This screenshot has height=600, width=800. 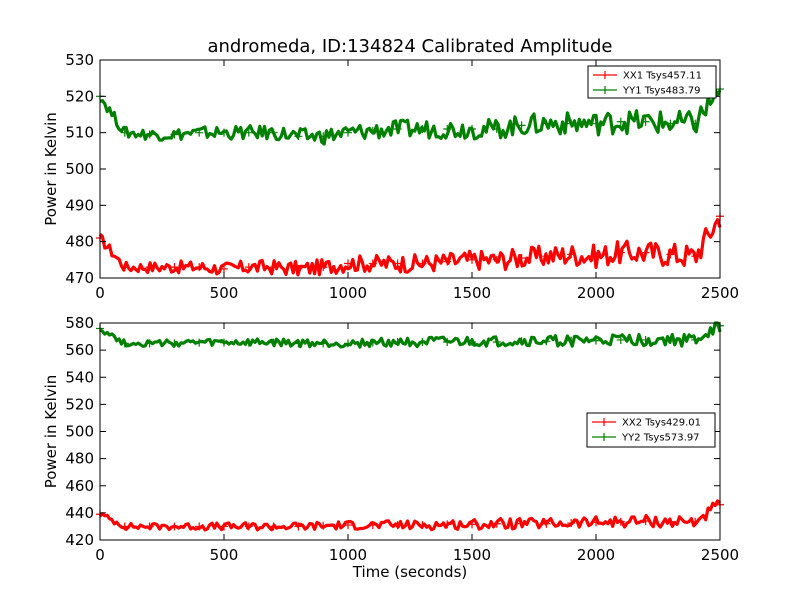 What do you see at coordinates (79, 350) in the screenshot?
I see `y-tick-label: 560` at bounding box center [79, 350].